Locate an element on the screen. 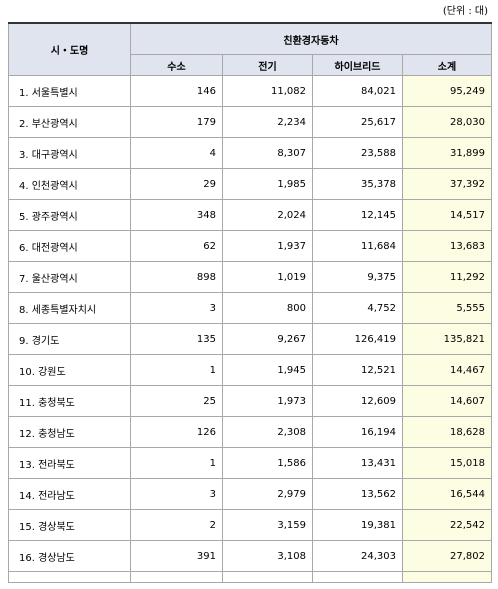  region-cell: 1. 서울특별시 is located at coordinates (69, 91).